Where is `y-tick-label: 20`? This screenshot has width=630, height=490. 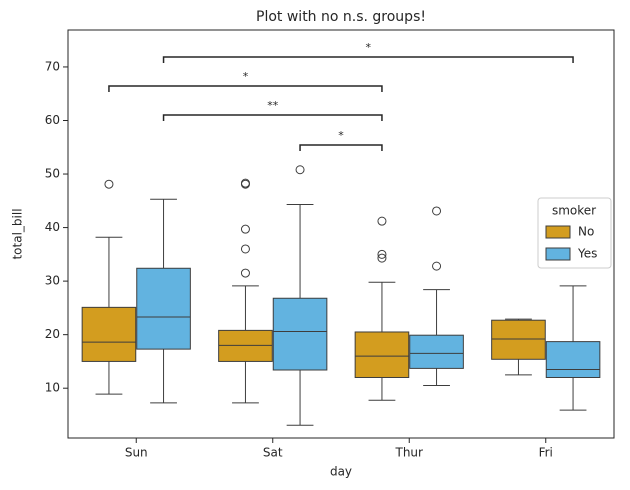
y-tick-label: 20 is located at coordinates (52, 334).